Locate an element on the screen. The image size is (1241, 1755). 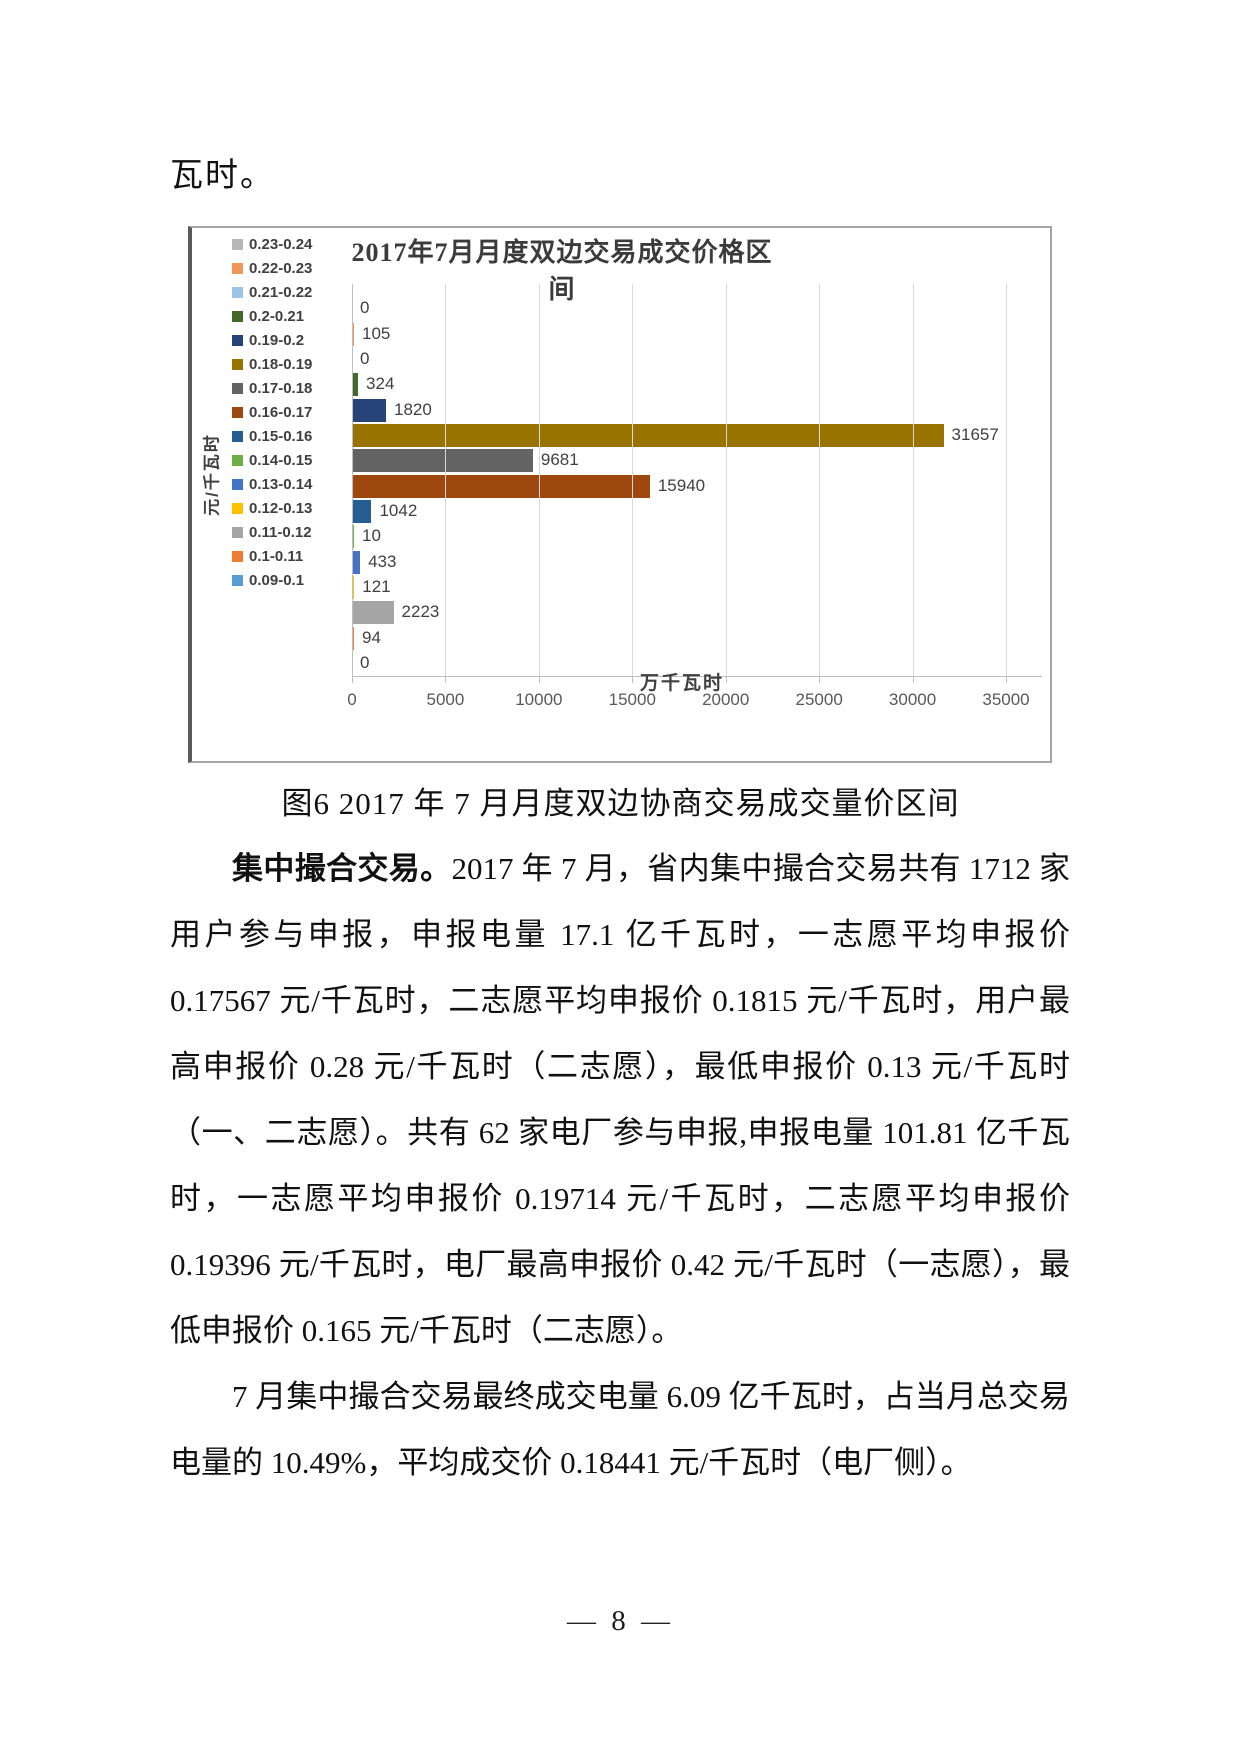
legend-label: 0.21-0.22 is located at coordinates (281, 292).